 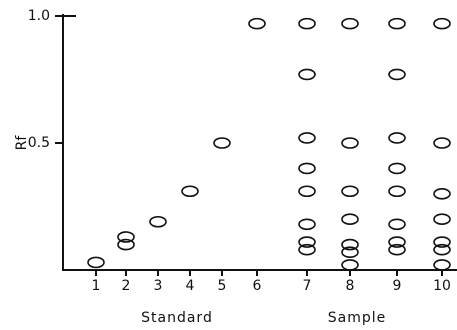 I want to click on y-tick-label: 1.0, so click(x=39, y=16).